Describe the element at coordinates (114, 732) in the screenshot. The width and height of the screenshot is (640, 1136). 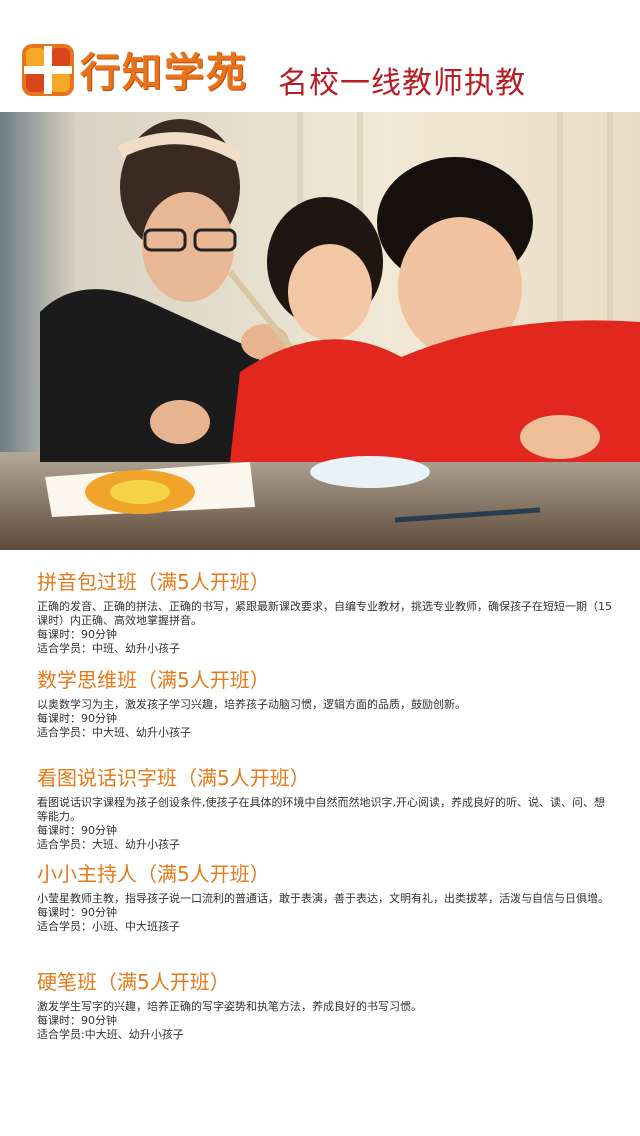
I see `course-students: 适合学员：中大班、幼升小孩子` at that location.